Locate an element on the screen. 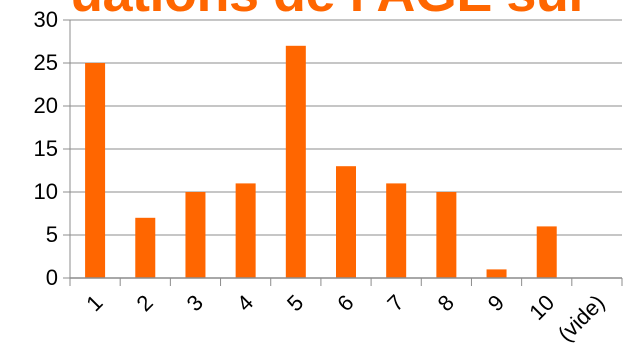 The image size is (631, 360). y-tick-labels: 0 5 10 15 20 25 30 is located at coordinates (46, 148).